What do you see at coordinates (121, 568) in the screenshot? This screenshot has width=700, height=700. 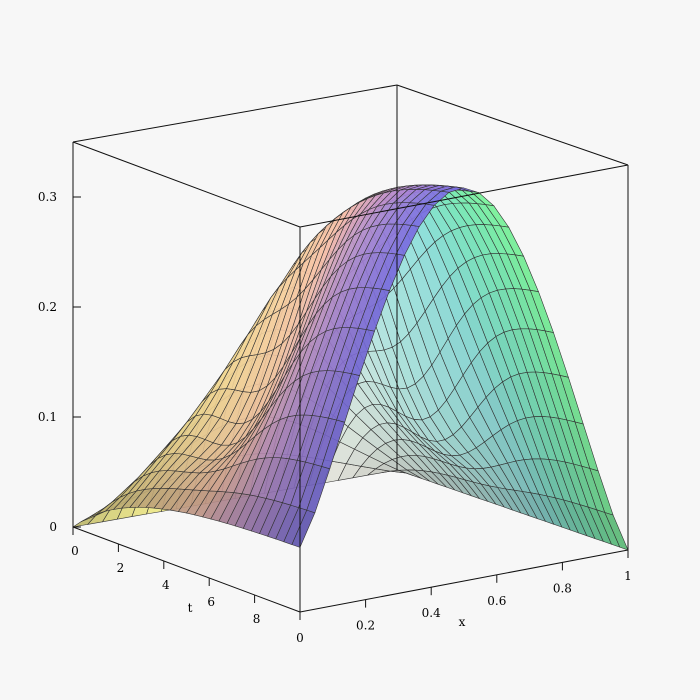 I see `t-tick-label: 2` at bounding box center [121, 568].